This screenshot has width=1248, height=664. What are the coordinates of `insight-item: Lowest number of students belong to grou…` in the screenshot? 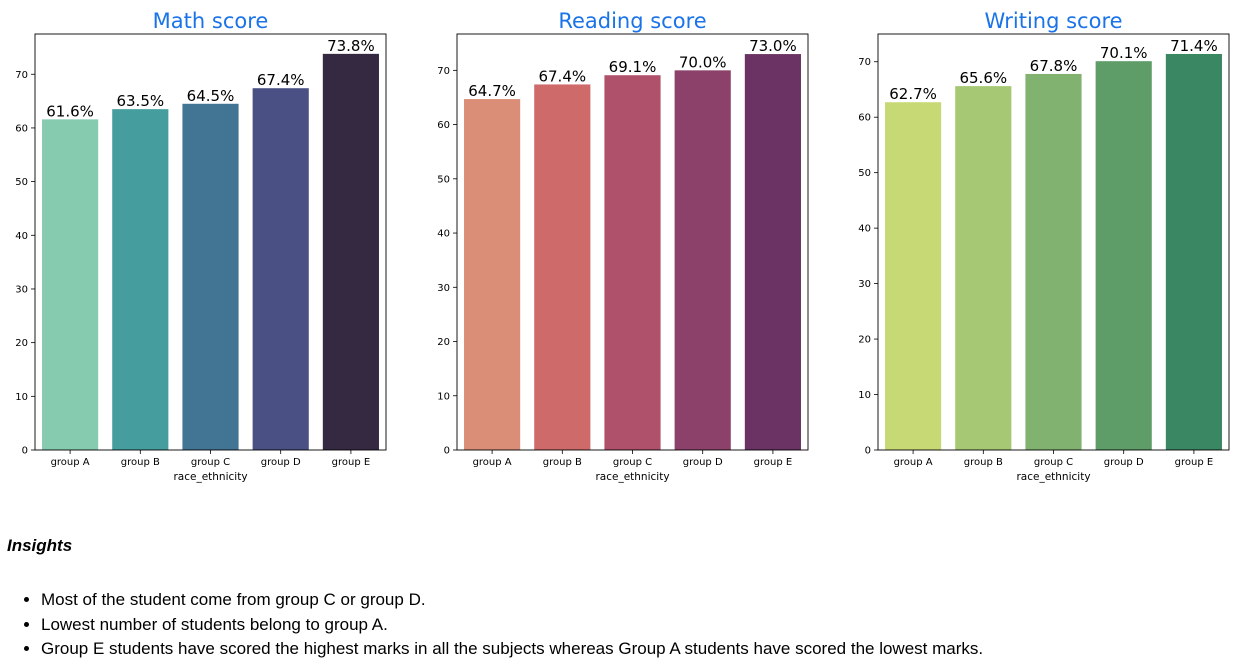 It's located at (641, 625).